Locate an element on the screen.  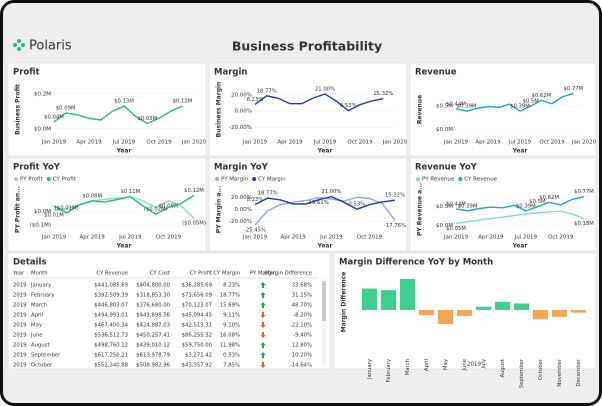
series-line is located at coordinates (319, 102).